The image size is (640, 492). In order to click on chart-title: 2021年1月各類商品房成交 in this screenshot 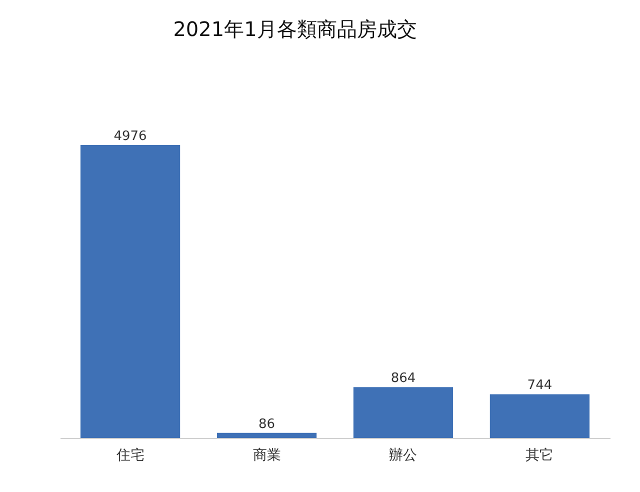, I will do `click(295, 29)`.